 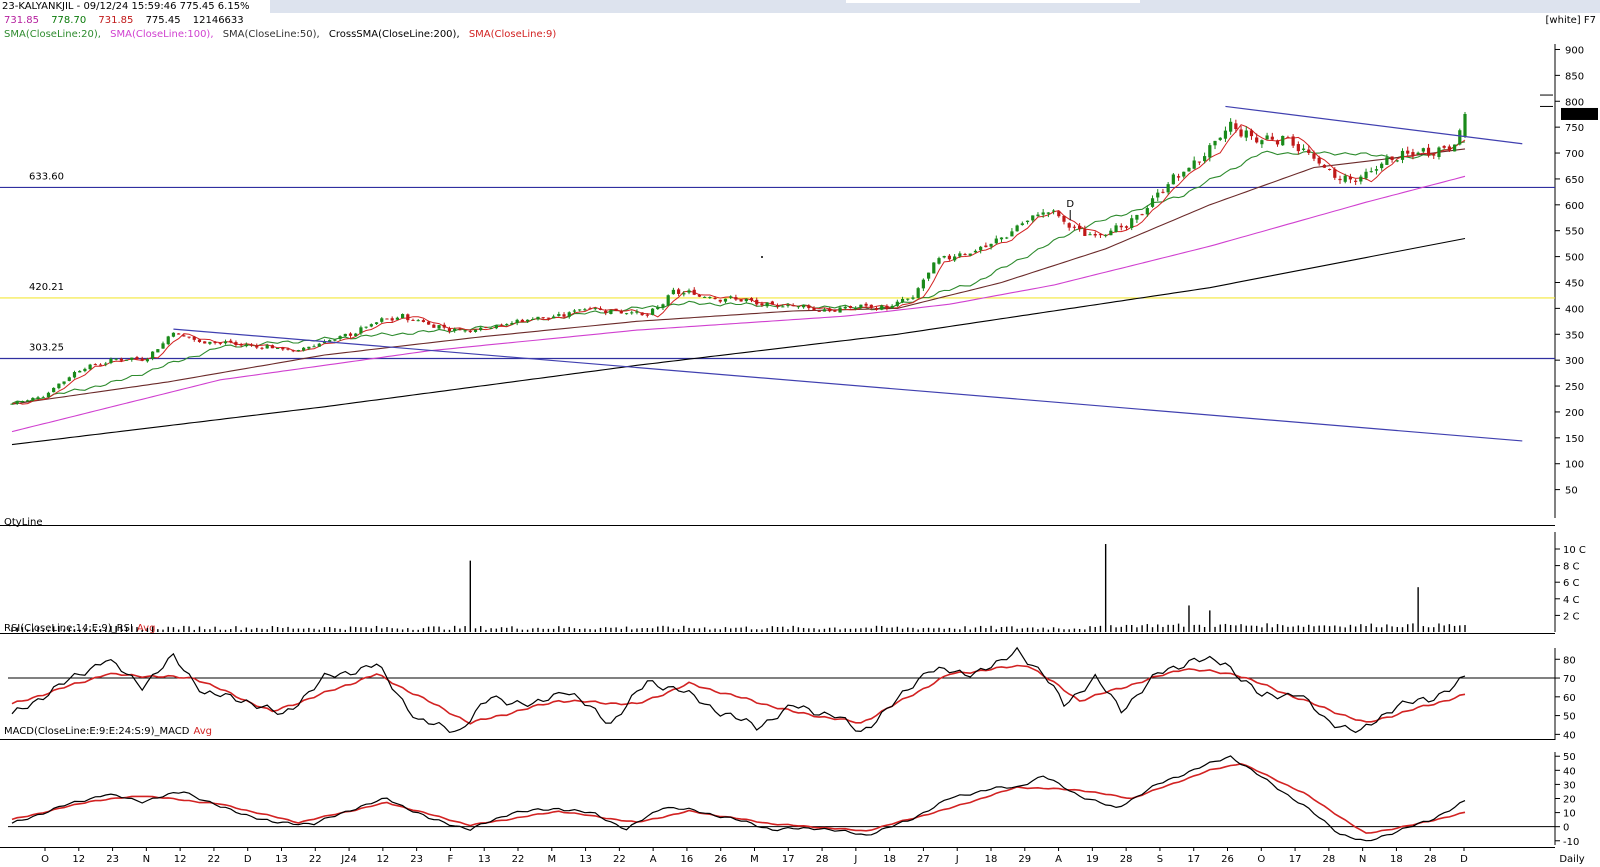 I want to click on x-tick-label: 22, so click(x=619, y=859).